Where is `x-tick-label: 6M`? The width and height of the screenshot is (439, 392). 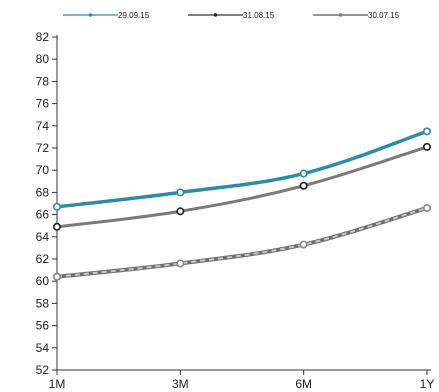 x-tick-label: 6M is located at coordinates (303, 384).